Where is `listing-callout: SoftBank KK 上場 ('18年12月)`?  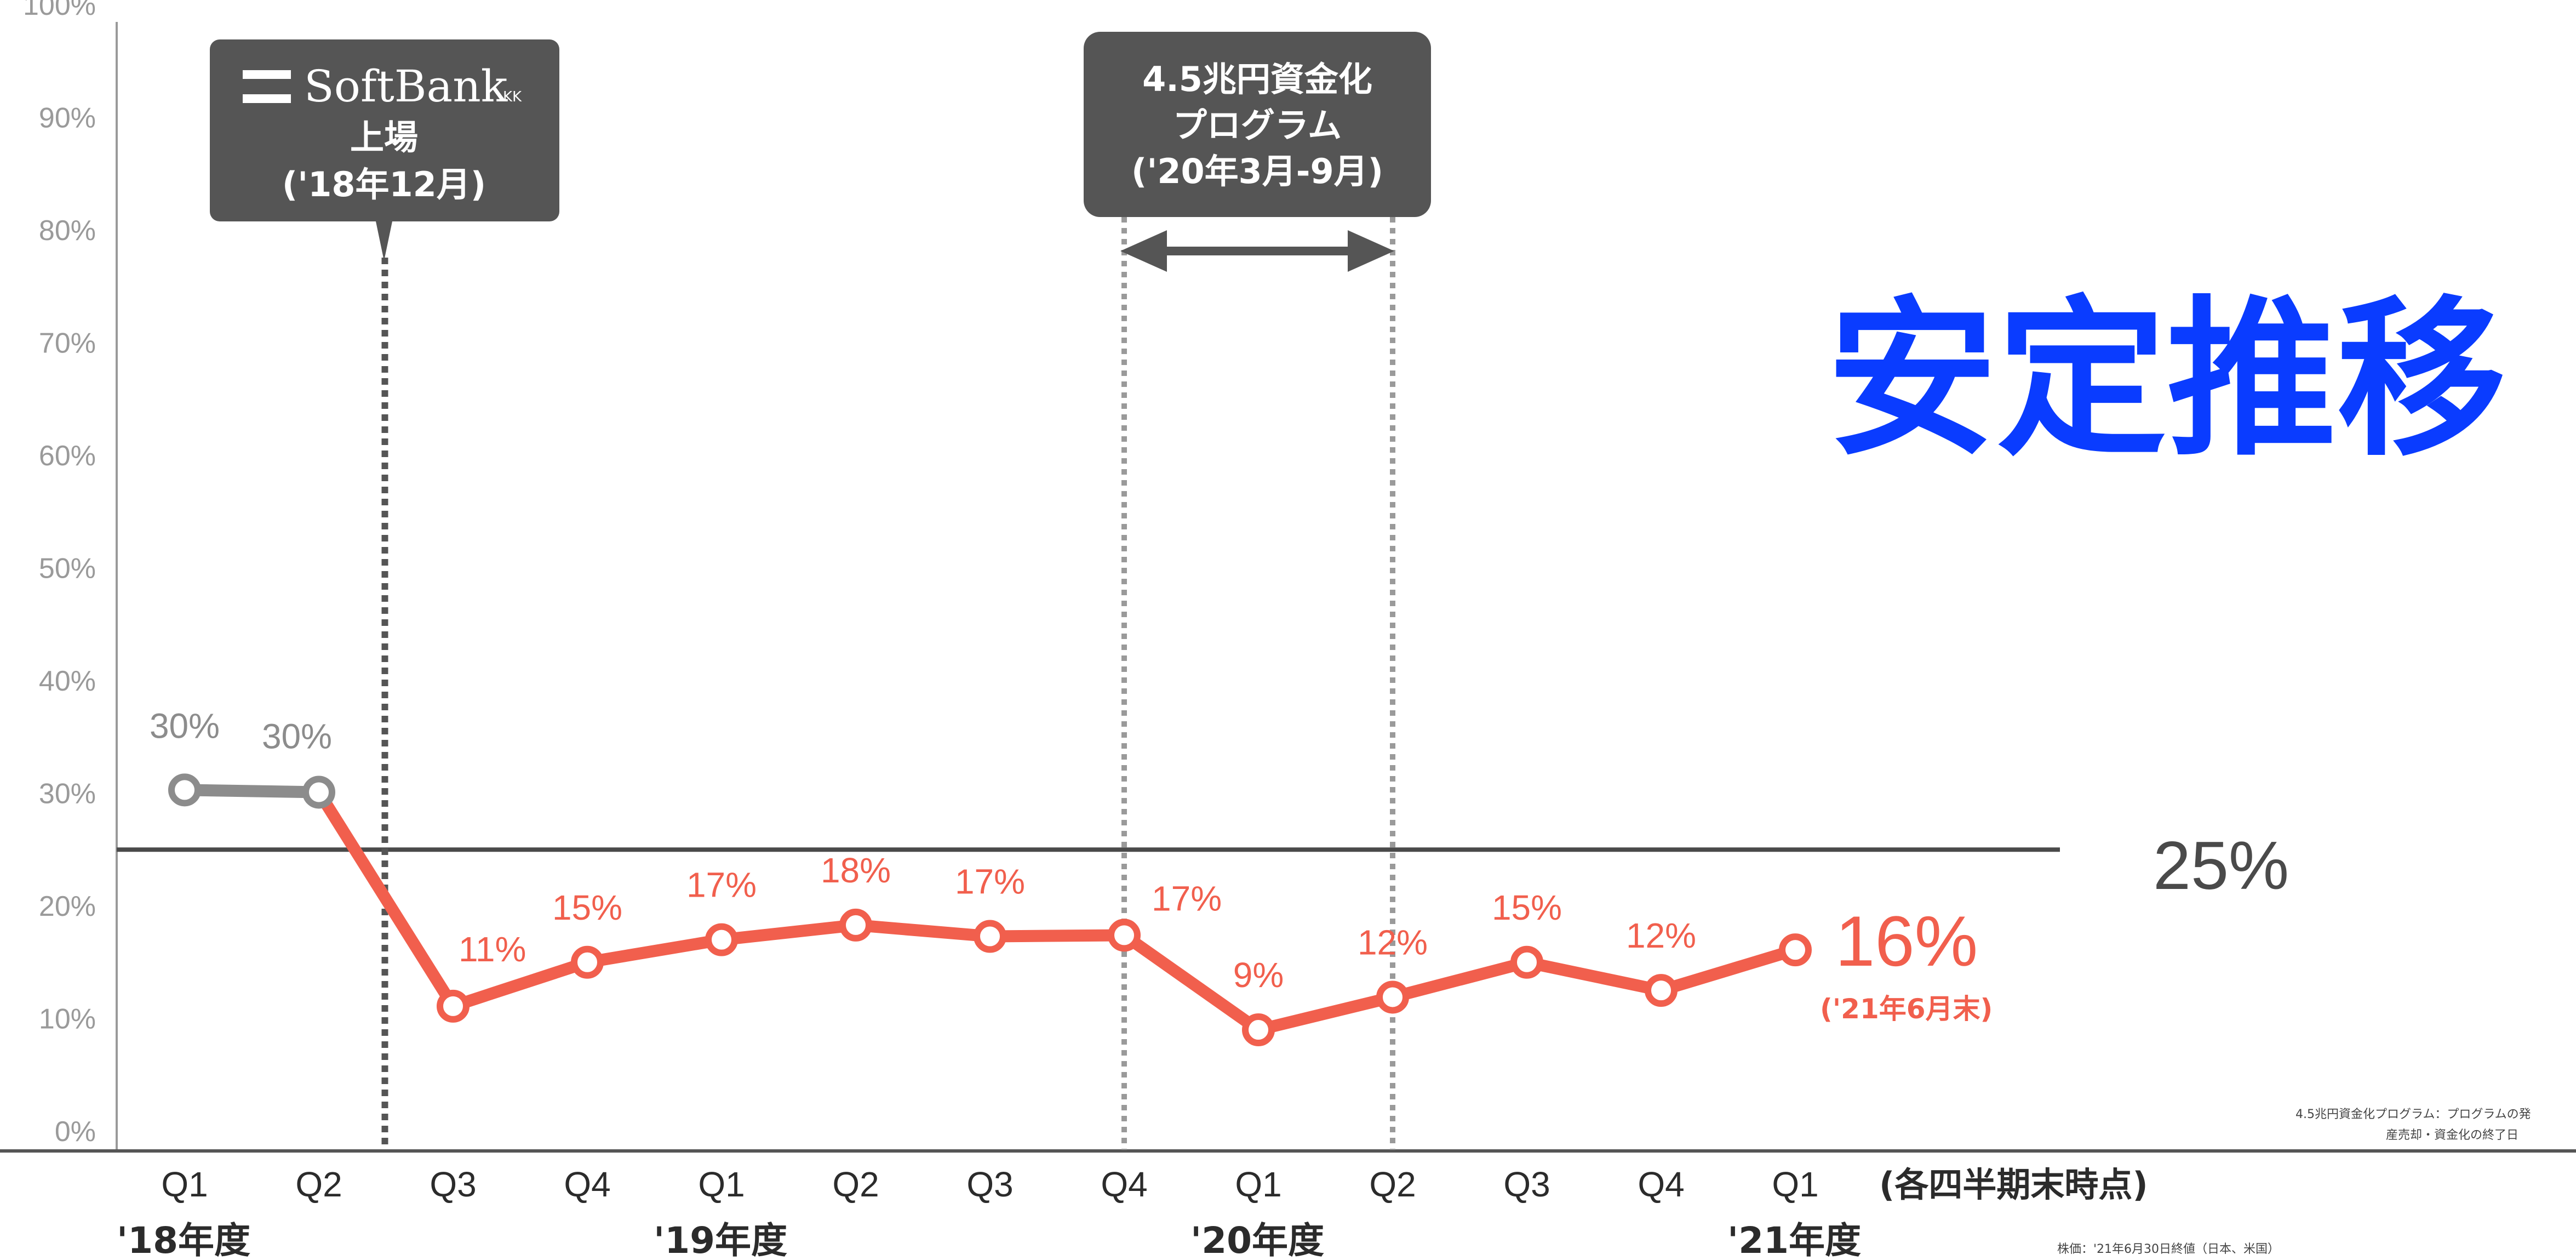
listing-callout: SoftBank KK 上場 ('18年12月) is located at coordinates (384, 150).